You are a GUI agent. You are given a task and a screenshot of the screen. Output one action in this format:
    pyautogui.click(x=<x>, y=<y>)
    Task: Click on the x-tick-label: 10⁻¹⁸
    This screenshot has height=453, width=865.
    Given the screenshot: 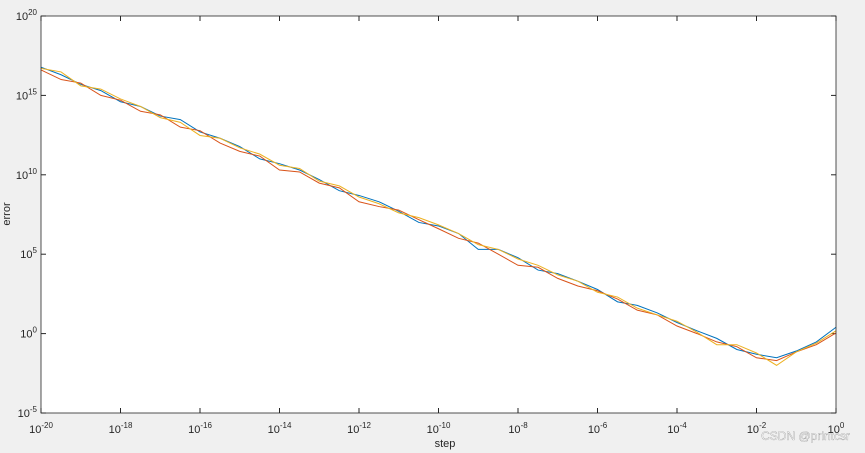 What is the action you would take?
    pyautogui.click(x=121, y=428)
    